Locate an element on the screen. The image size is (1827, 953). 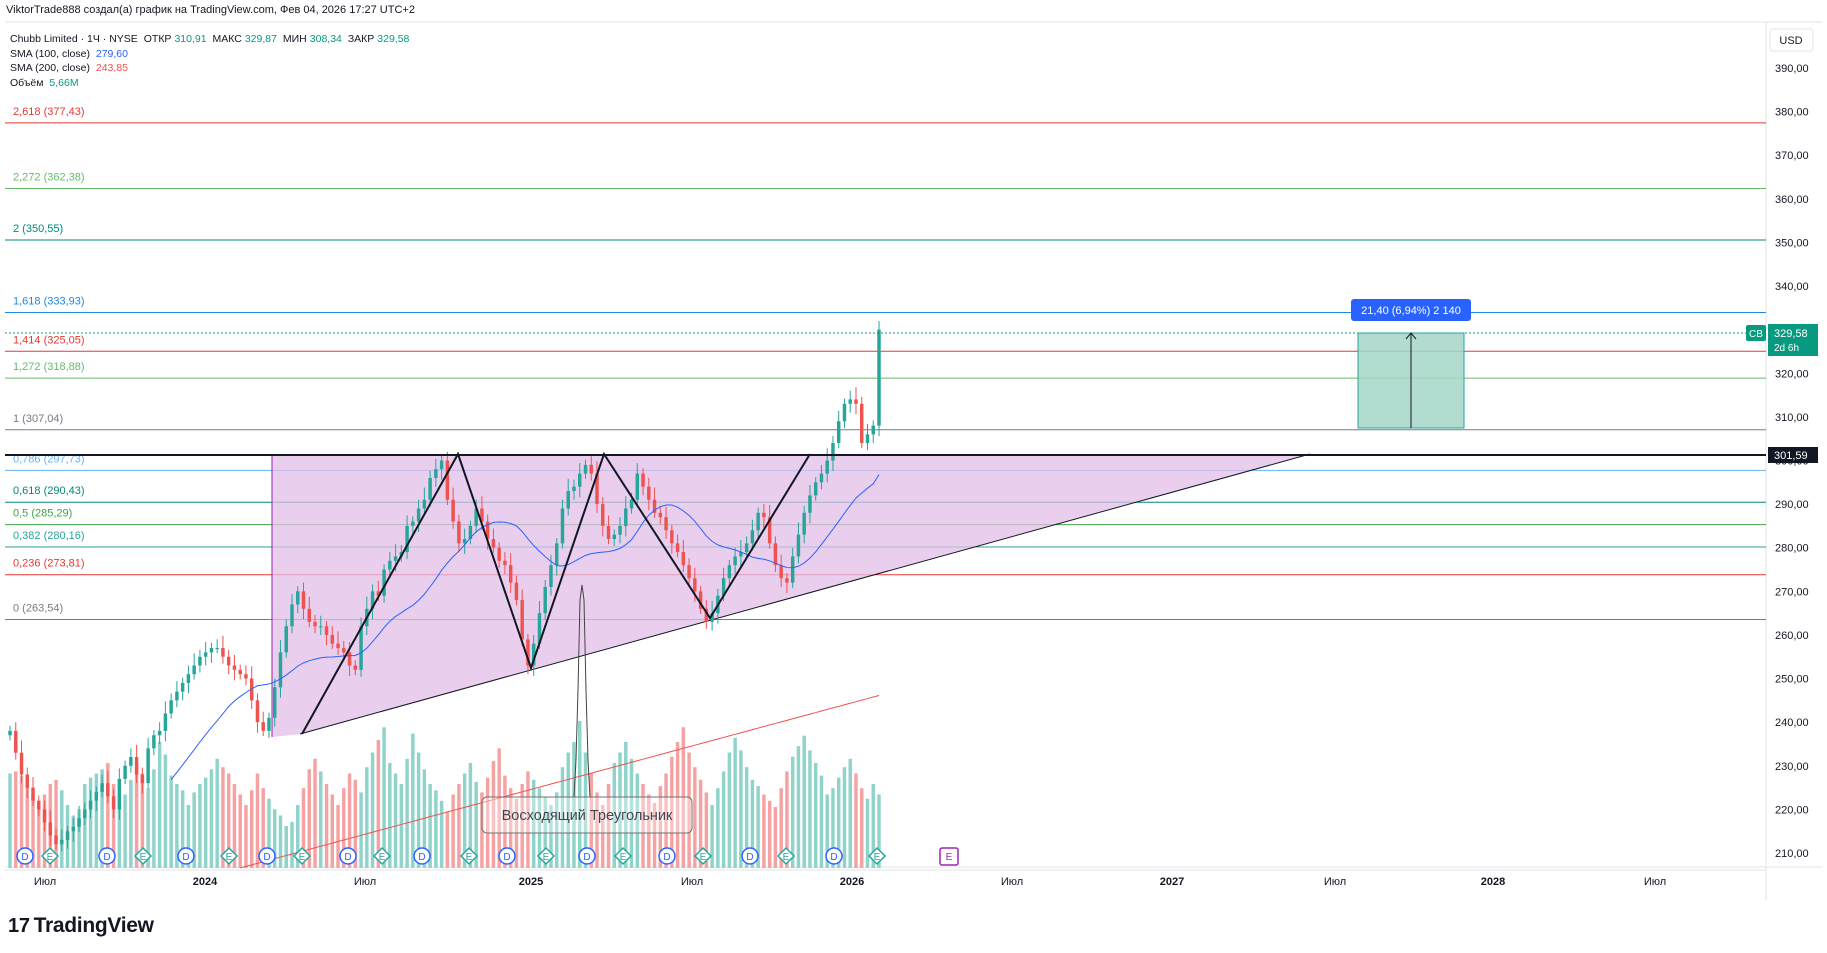
future-earnings-marker-icon: E is located at coordinates (949, 856).